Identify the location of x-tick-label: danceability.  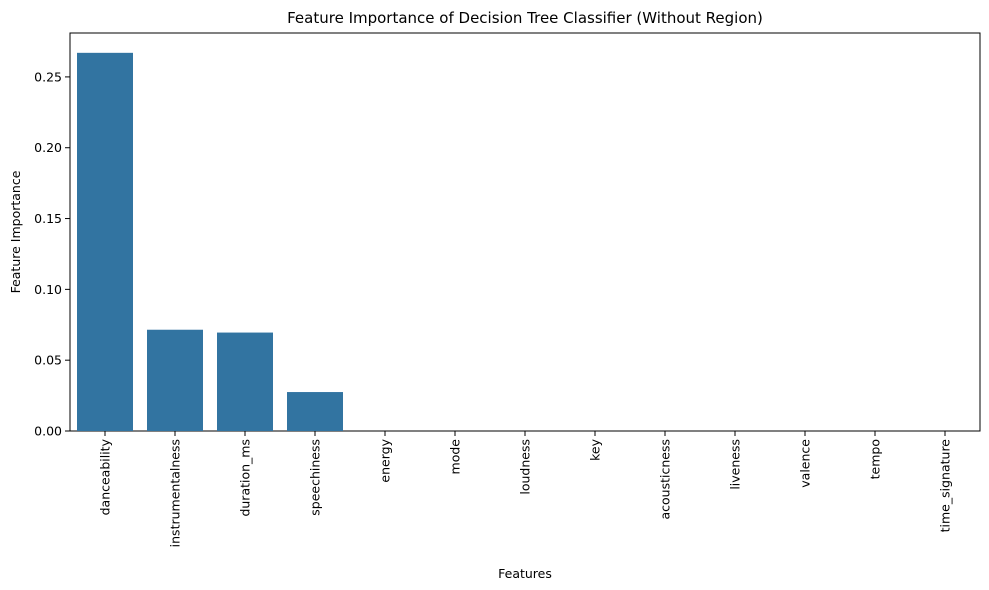
(105, 476).